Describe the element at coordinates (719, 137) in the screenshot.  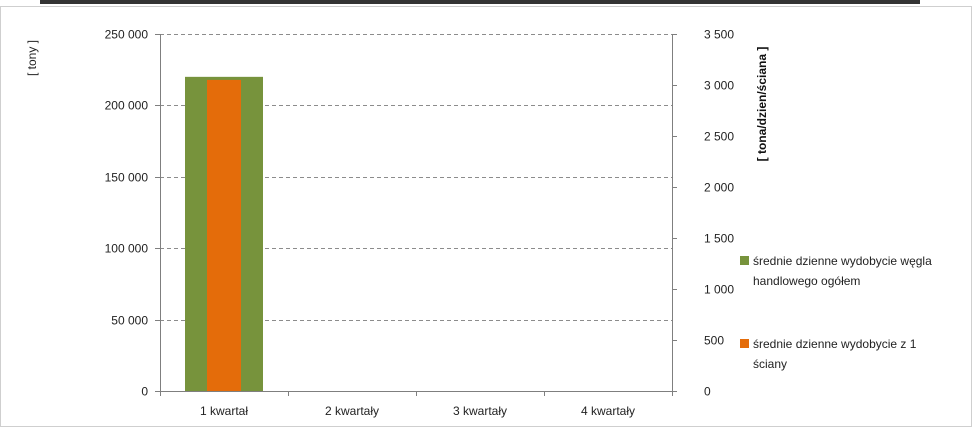
I see `right-tick-label: 2 500` at that location.